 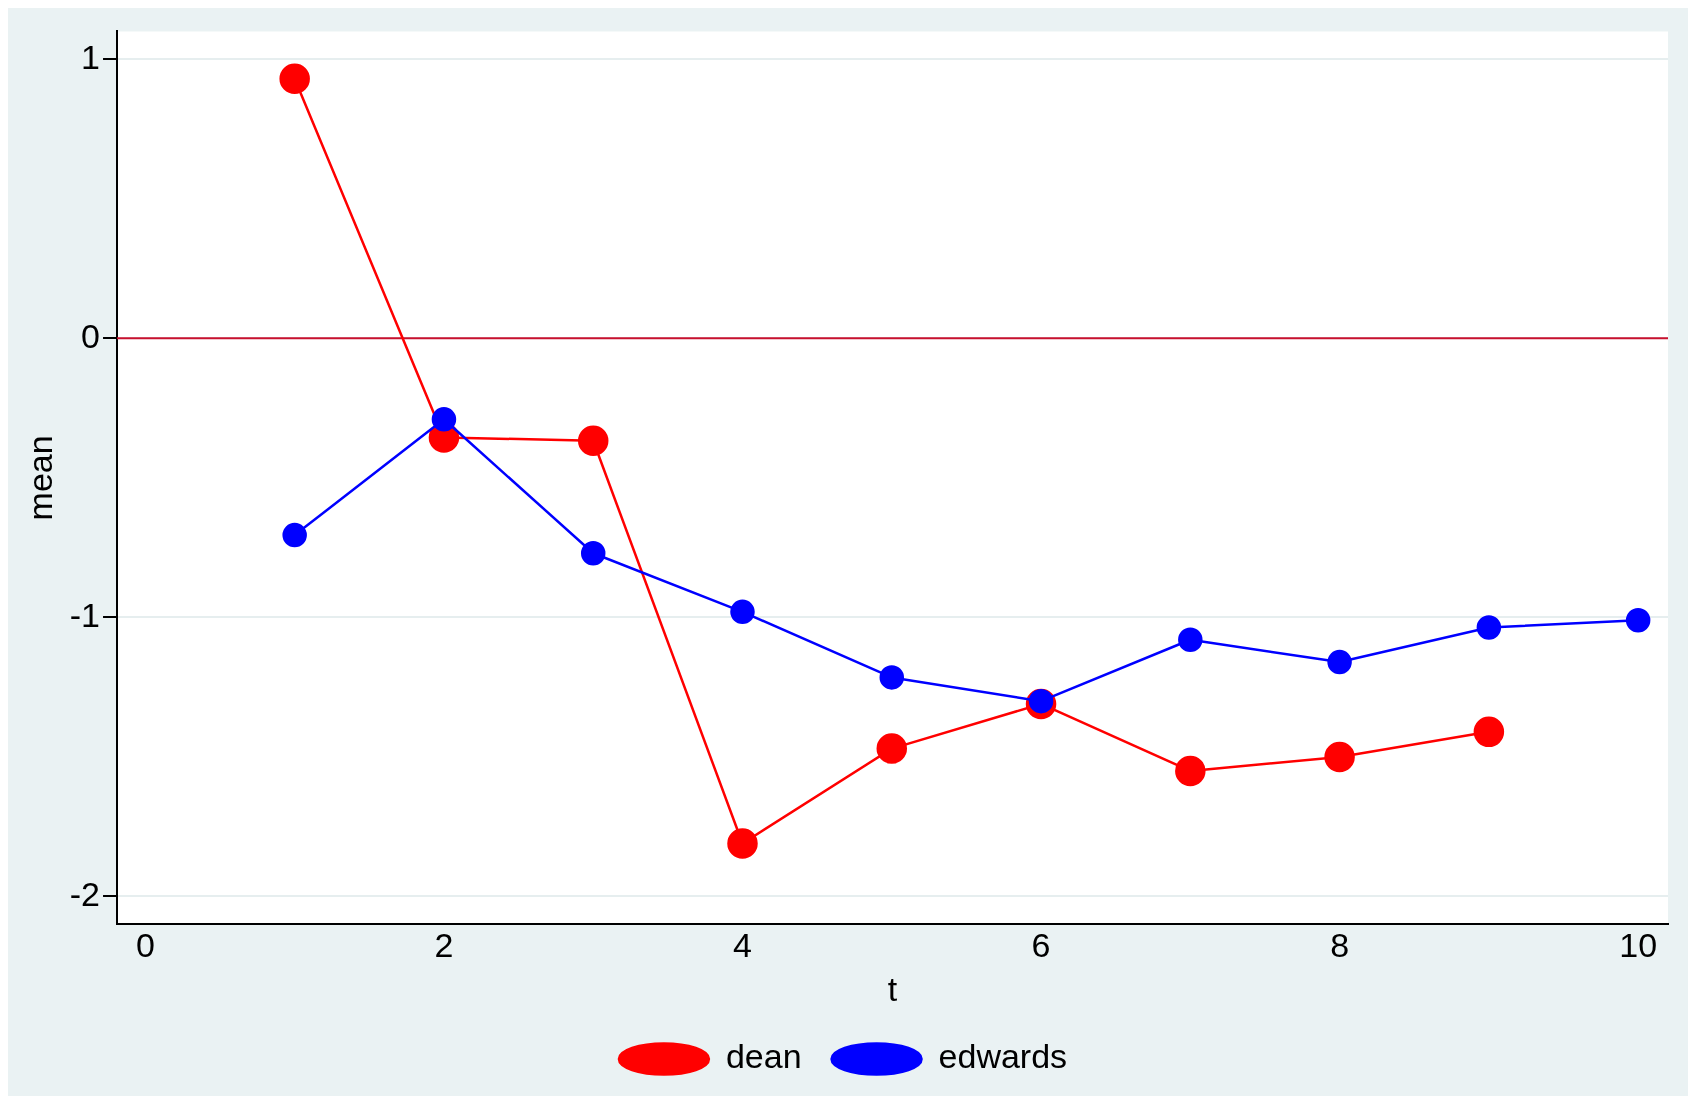 I want to click on x-tick-label: 8, so click(x=1340, y=945).